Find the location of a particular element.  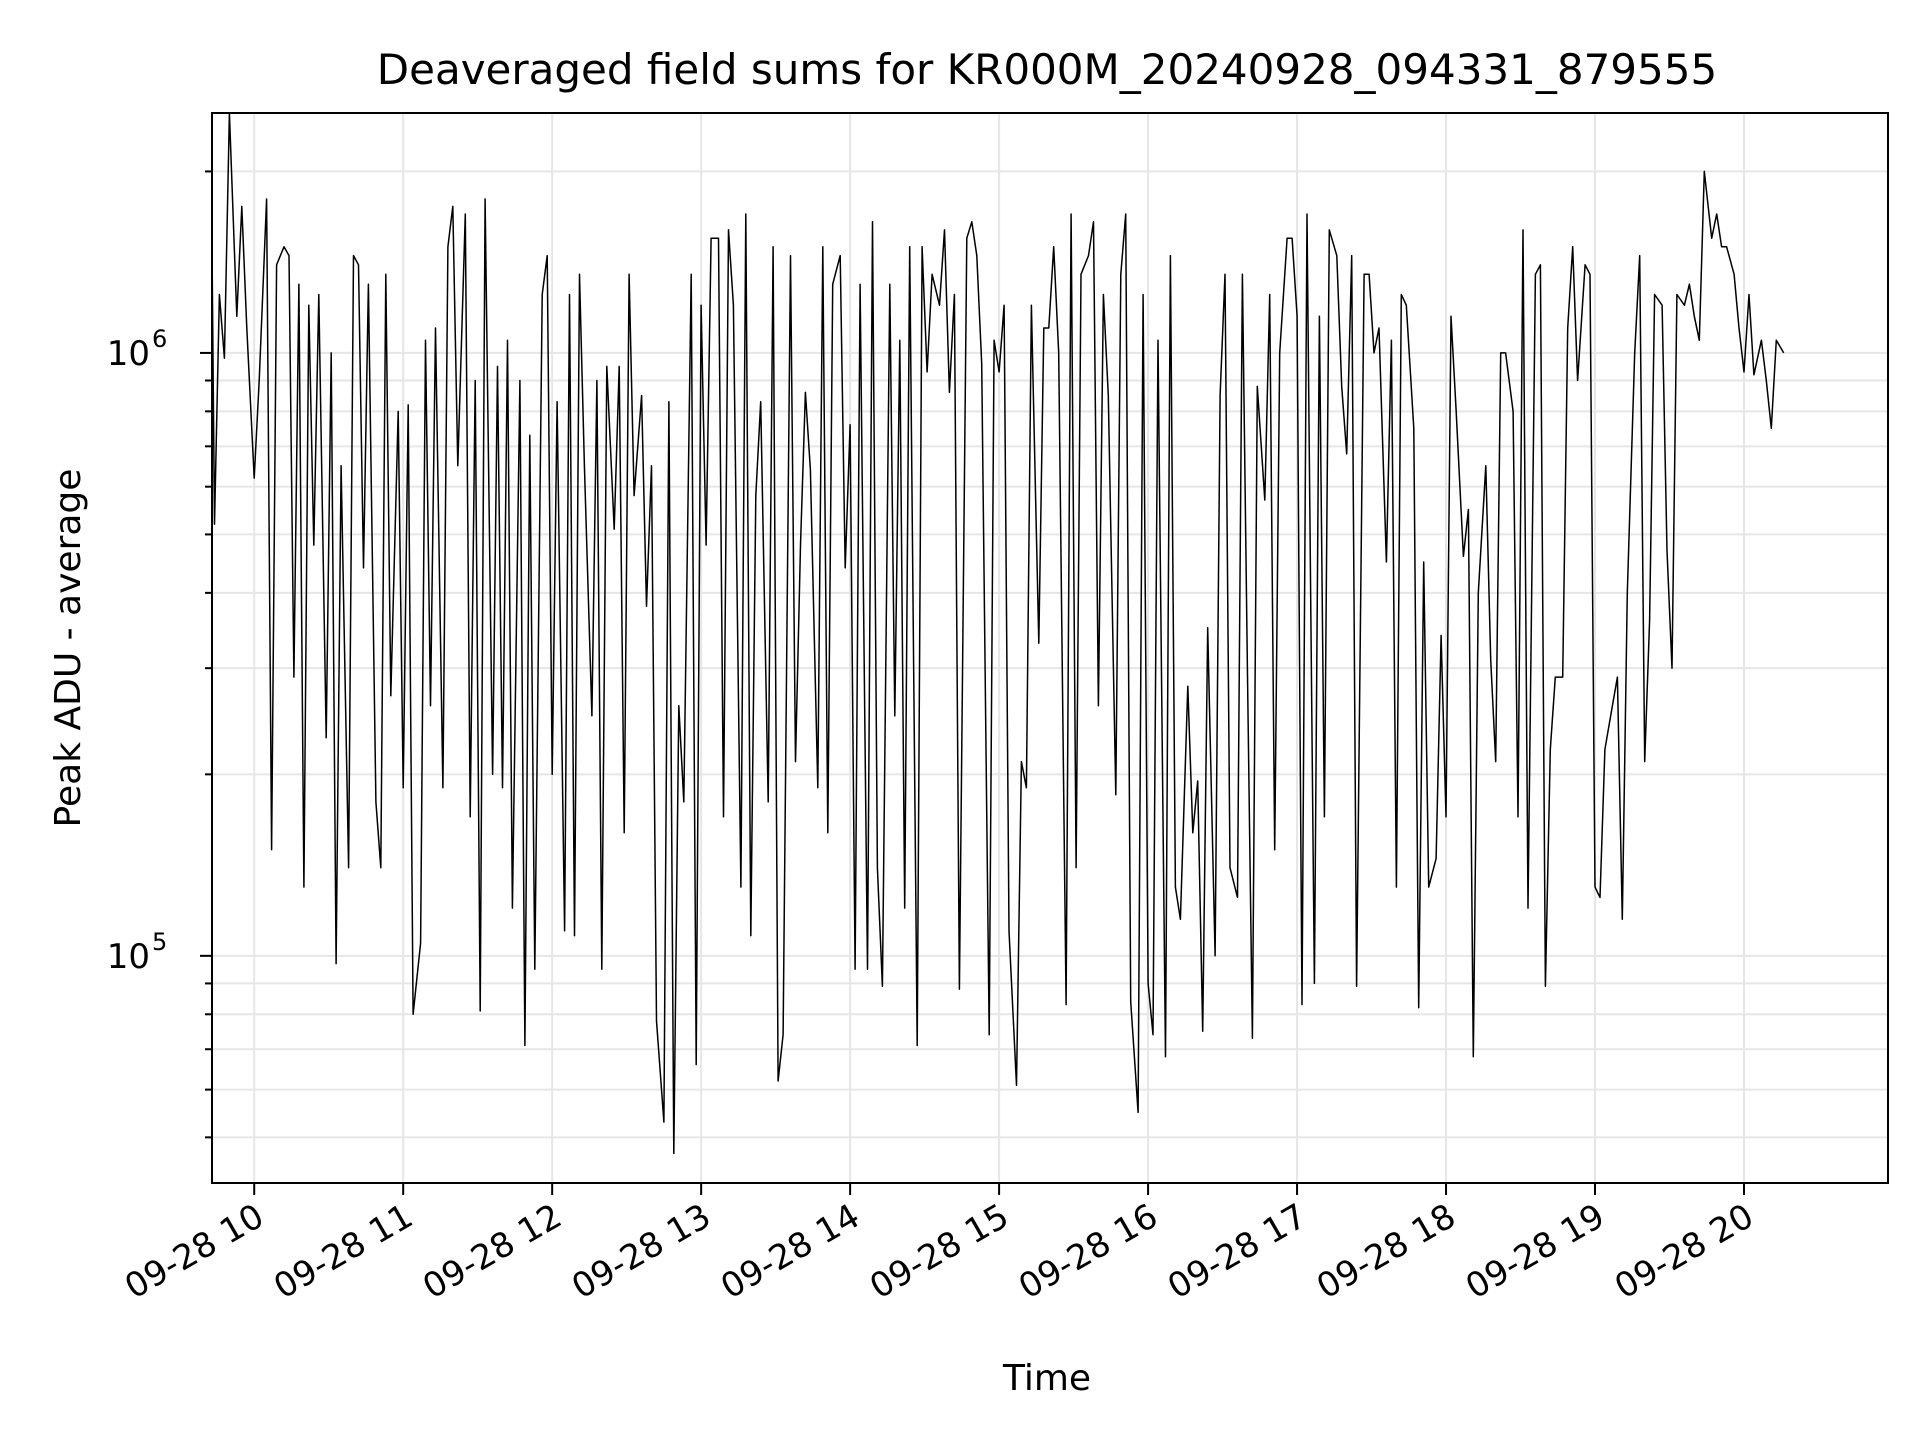

y-tick-exponent: 5 is located at coordinates (159, 942).